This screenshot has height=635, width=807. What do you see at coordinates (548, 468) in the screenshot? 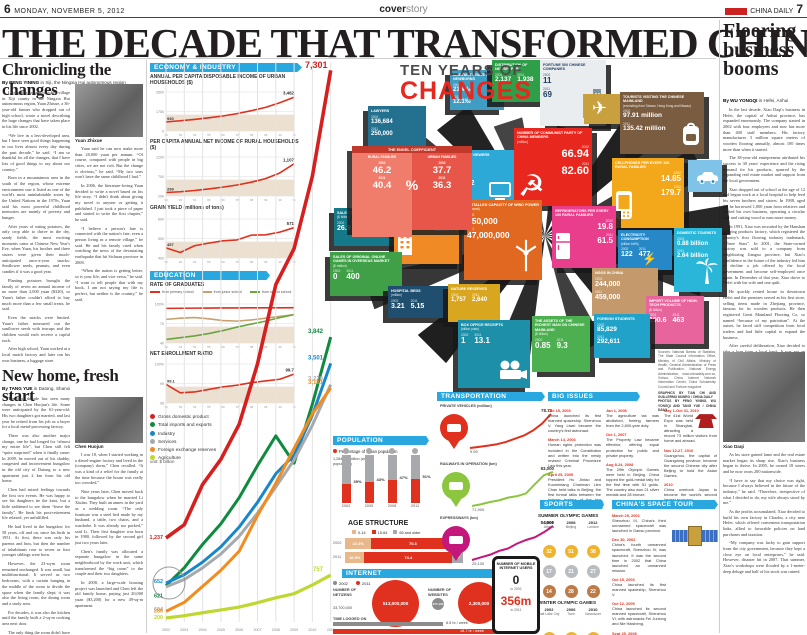
I see `svg-text: 93,000` at bounding box center [548, 468].